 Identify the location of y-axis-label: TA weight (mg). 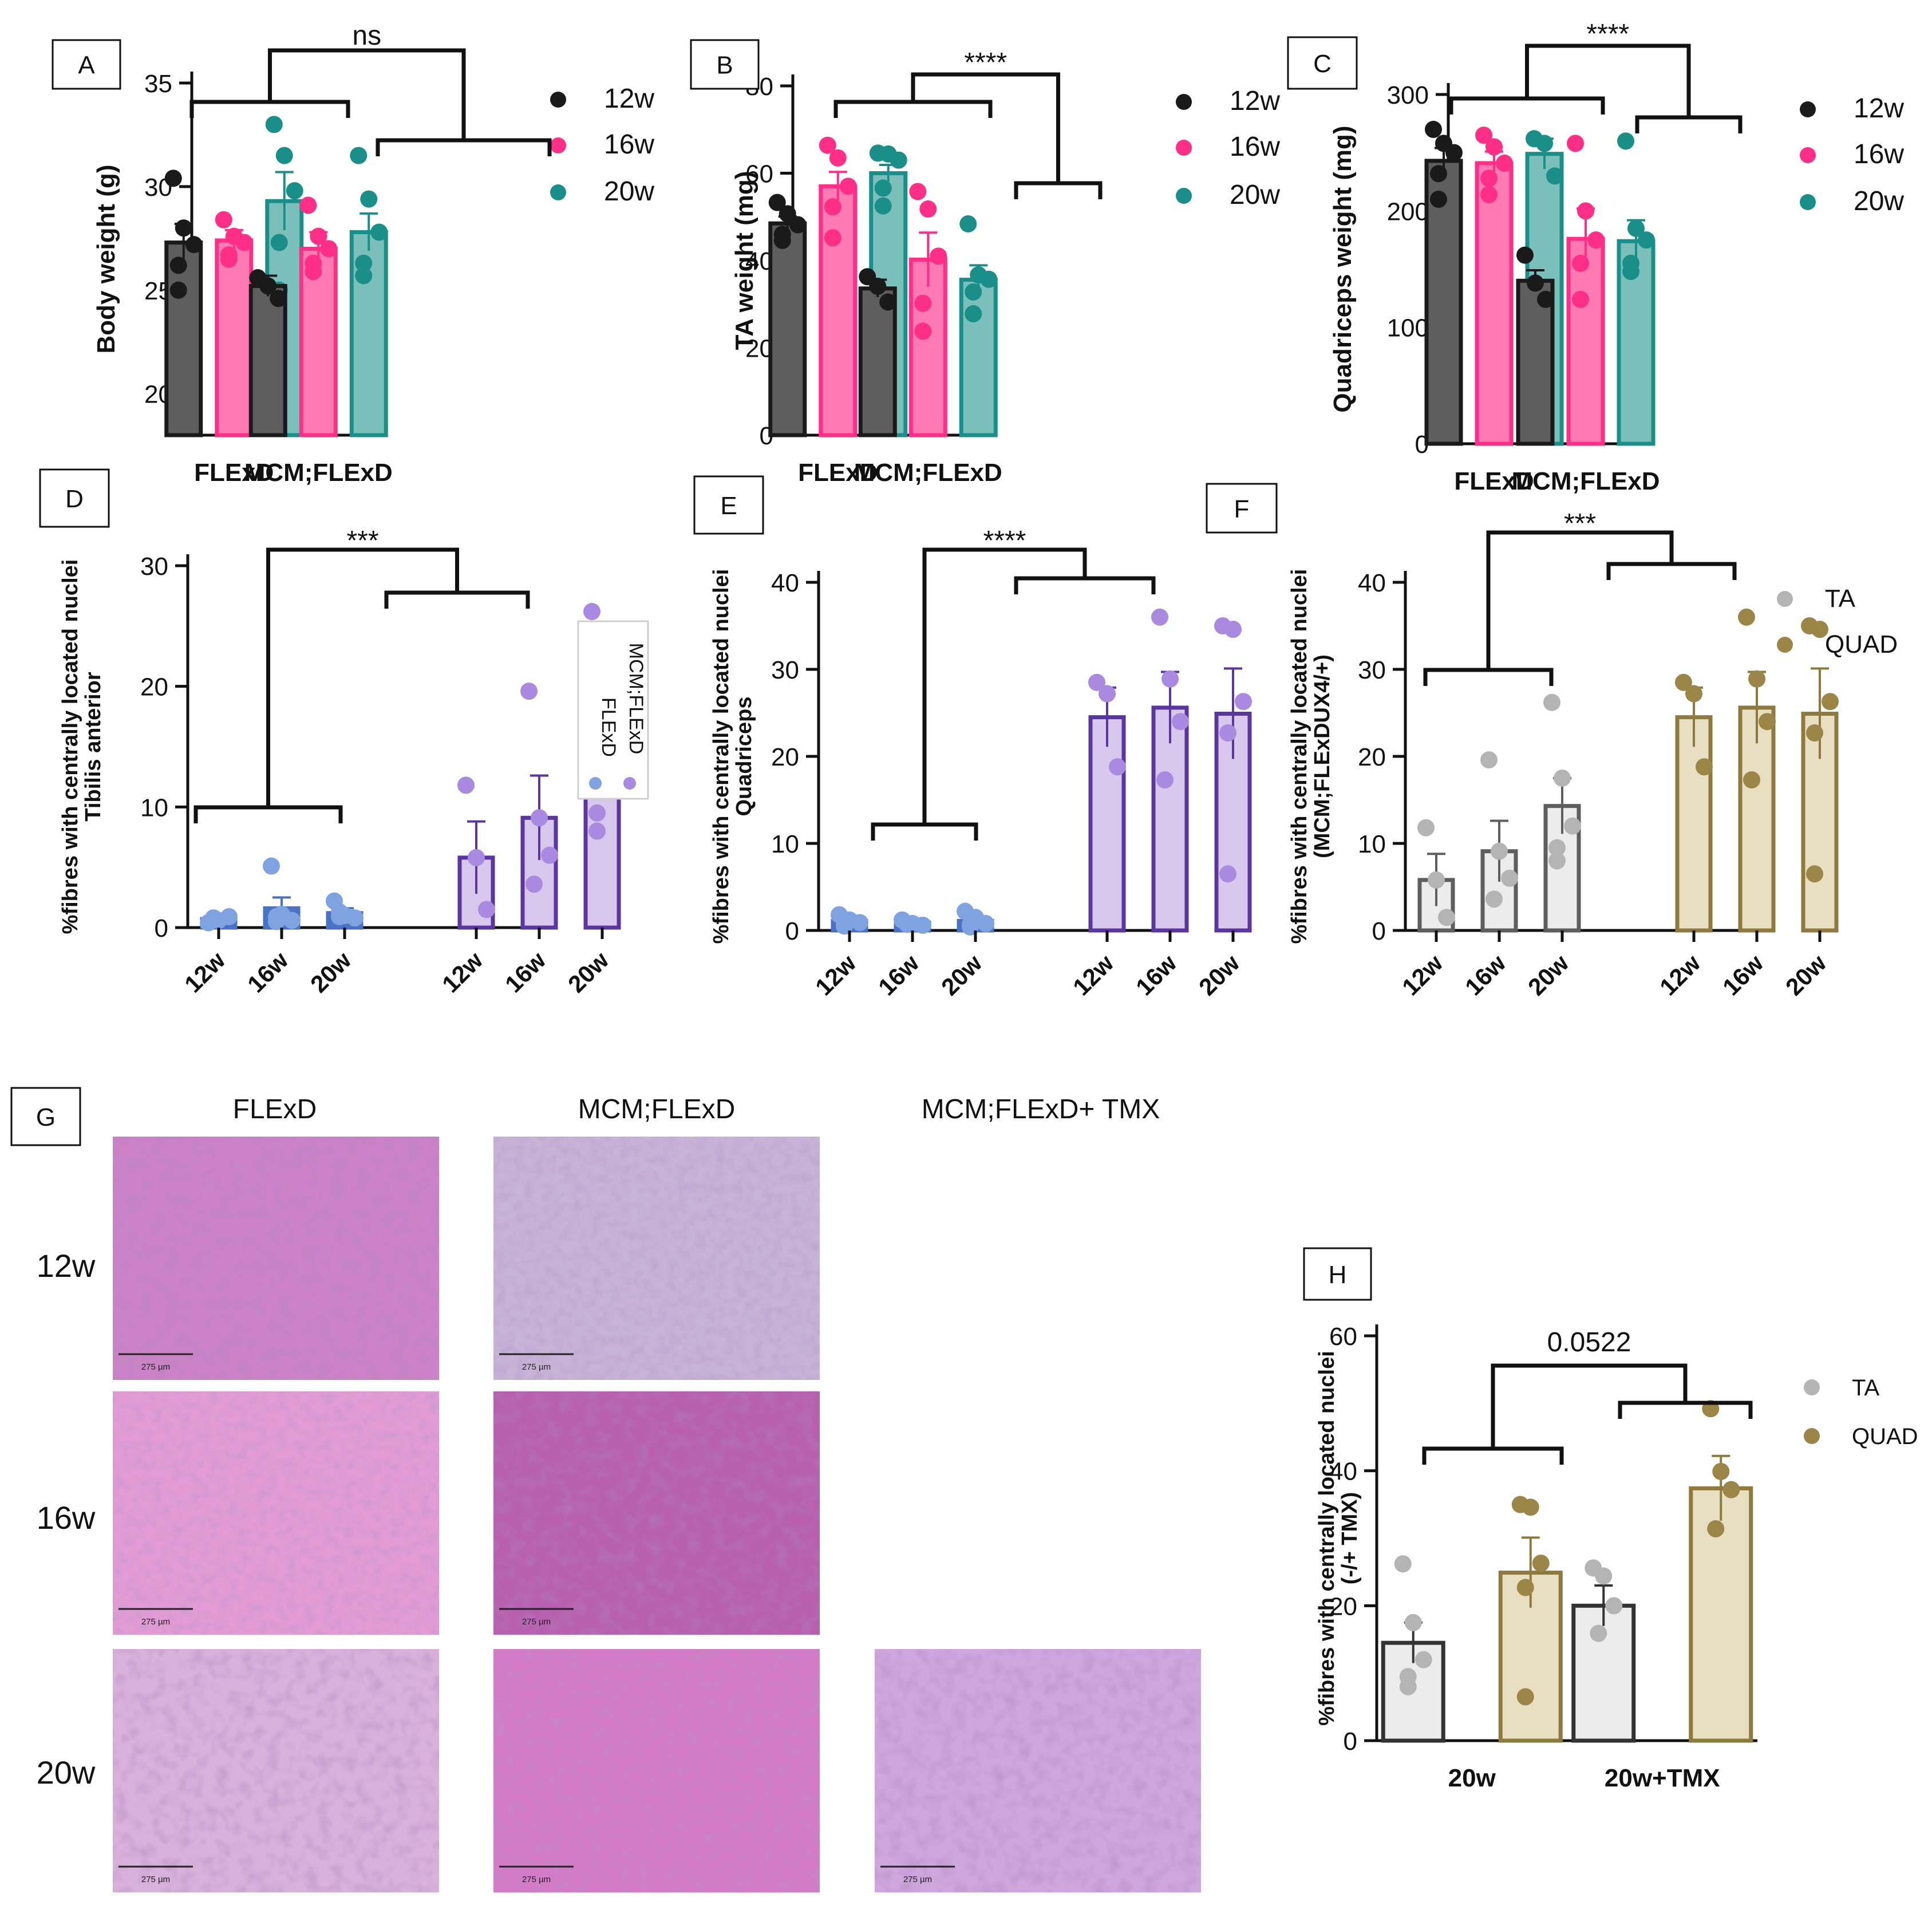
(744, 260).